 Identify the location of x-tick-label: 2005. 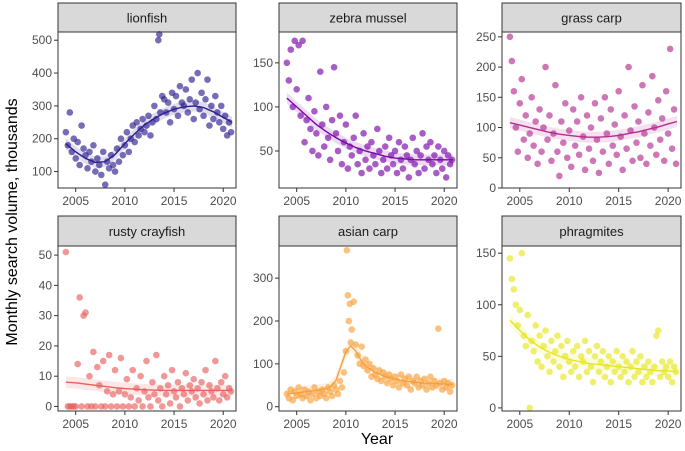
(75, 424).